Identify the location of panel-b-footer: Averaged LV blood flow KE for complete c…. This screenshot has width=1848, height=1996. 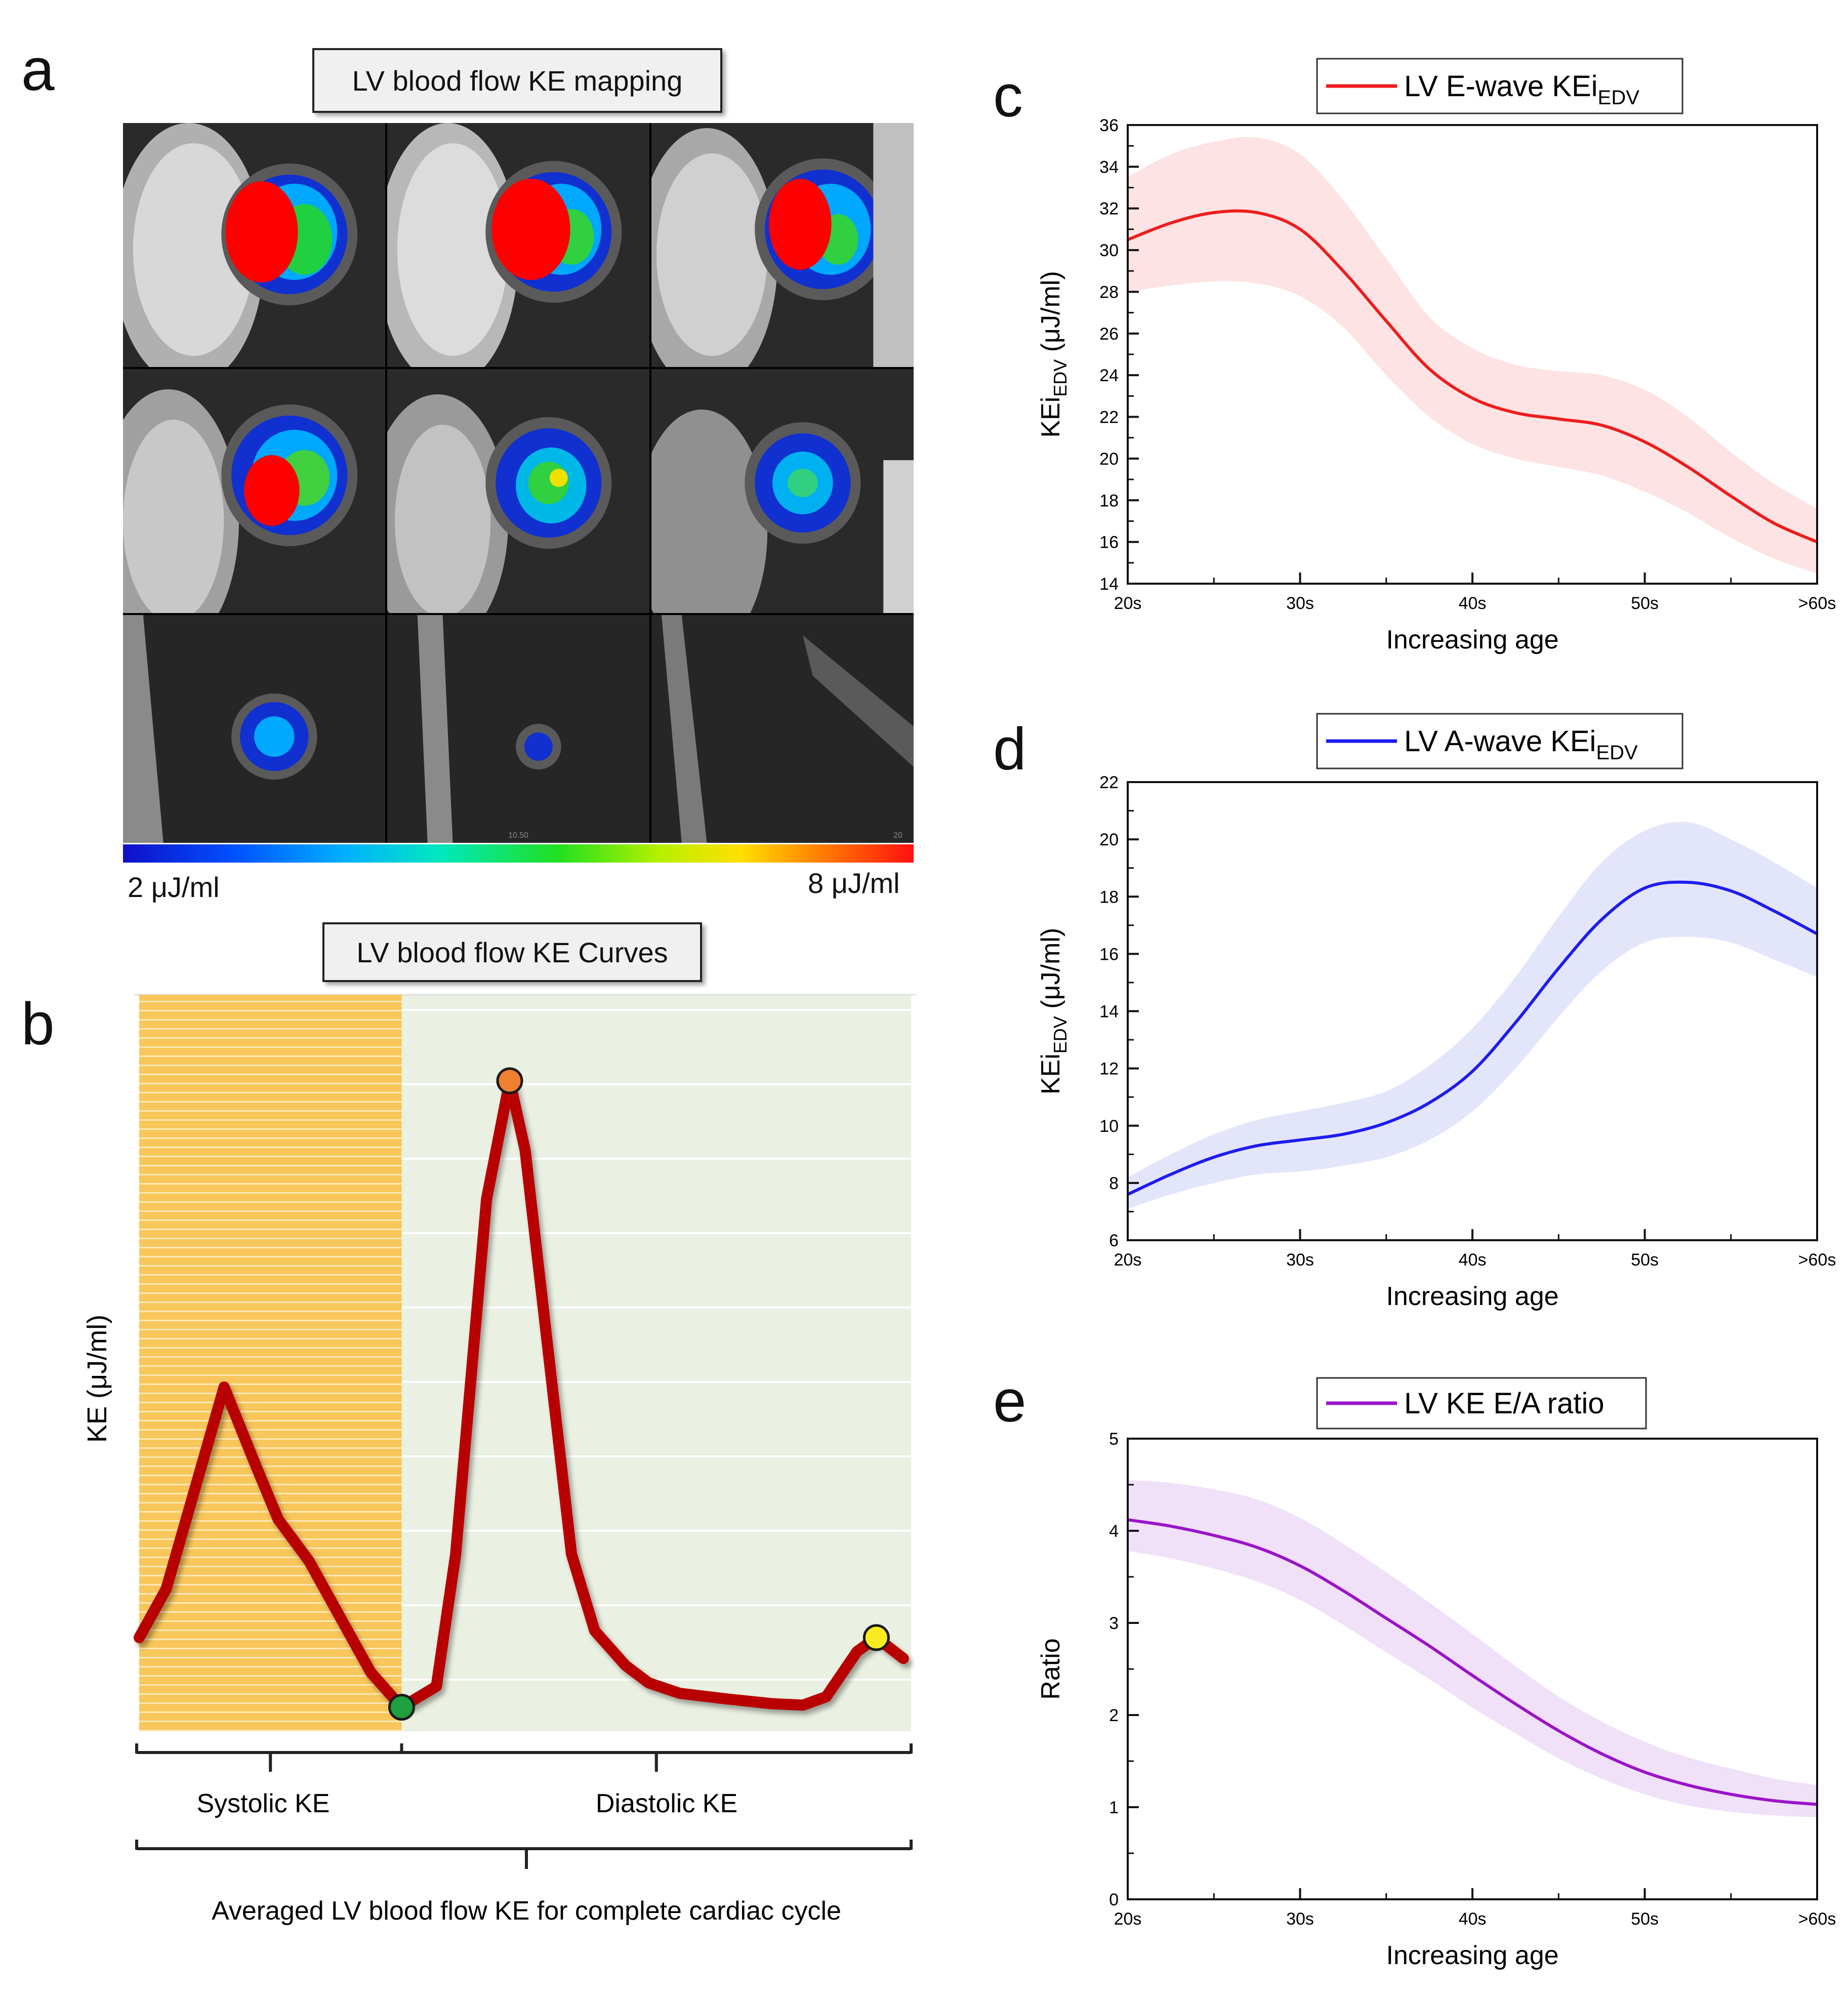
(527, 1911).